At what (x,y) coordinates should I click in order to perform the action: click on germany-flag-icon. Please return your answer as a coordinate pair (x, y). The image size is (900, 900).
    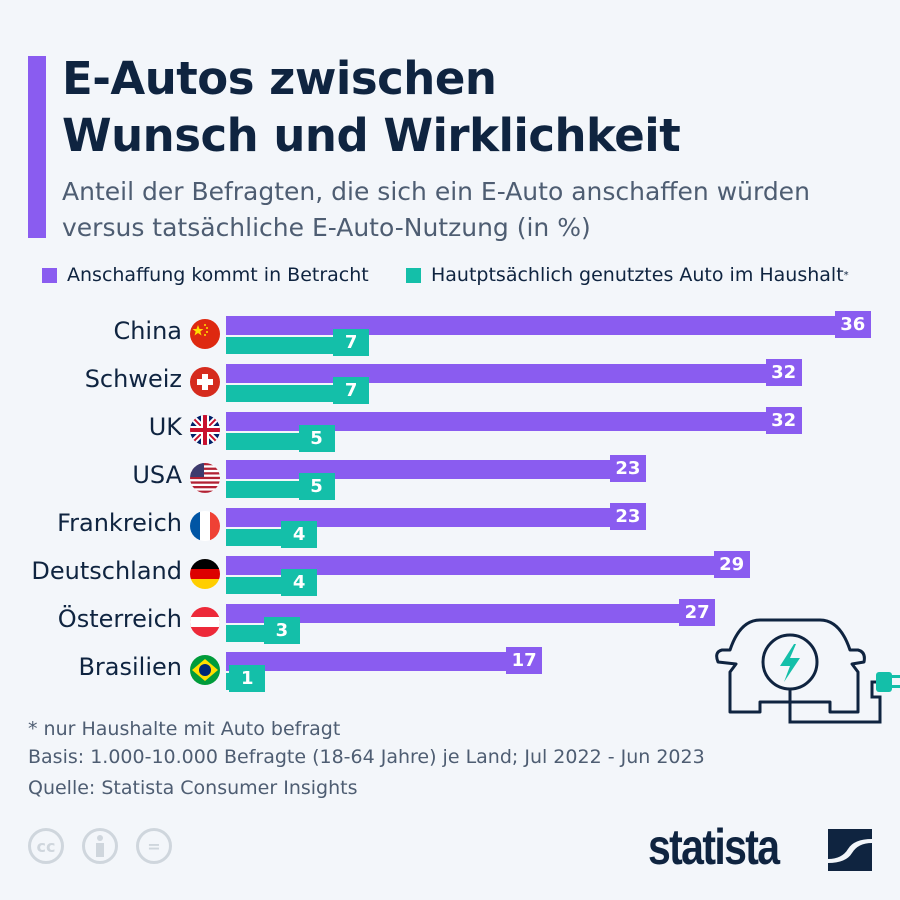
    Looking at the image, I should click on (205, 574).